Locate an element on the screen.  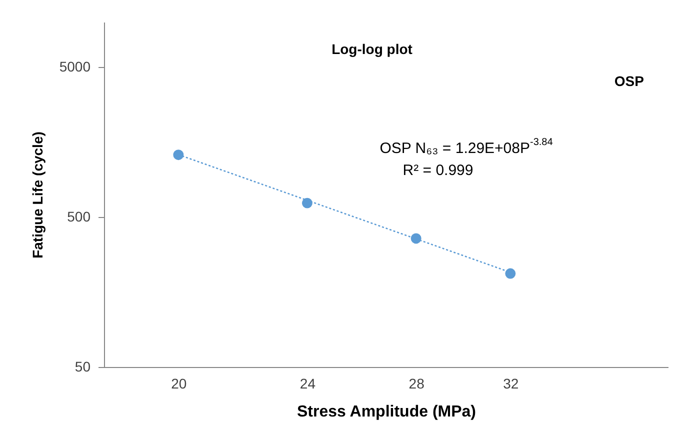
text: Log-log plot is located at coordinates (372, 49).